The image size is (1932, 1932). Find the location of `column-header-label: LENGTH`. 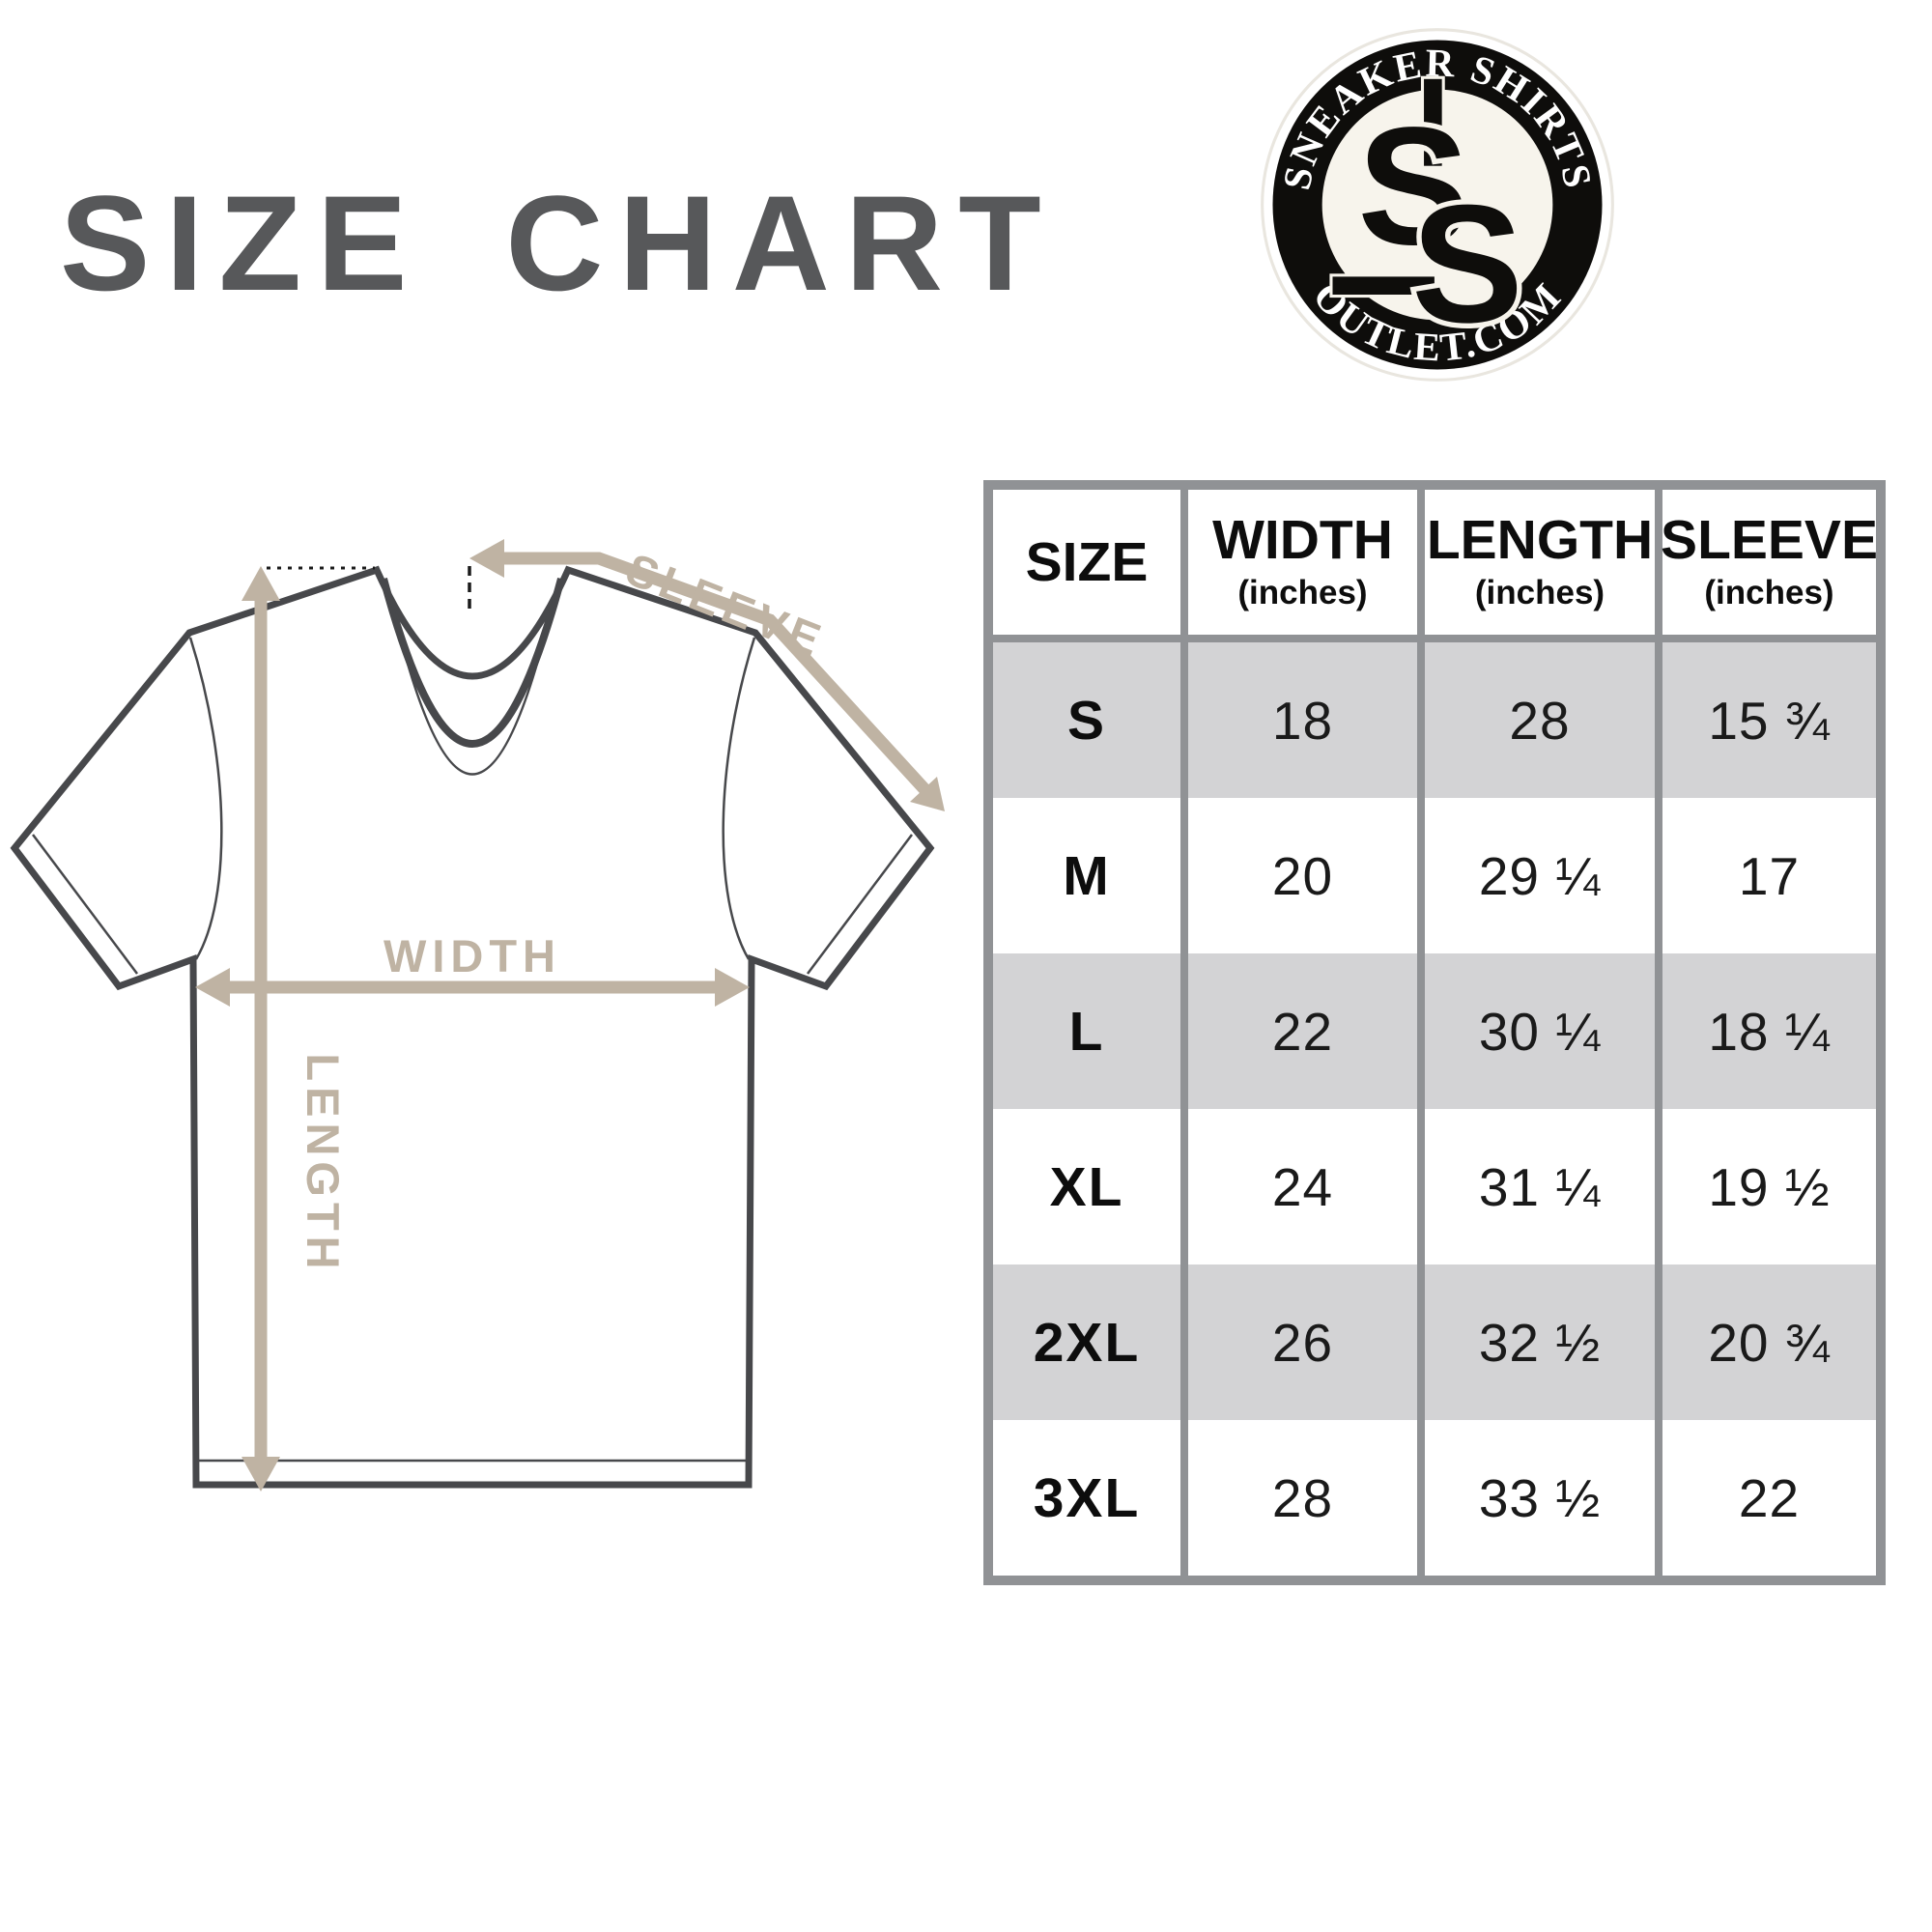

column-header-label: LENGTH is located at coordinates (1540, 539).